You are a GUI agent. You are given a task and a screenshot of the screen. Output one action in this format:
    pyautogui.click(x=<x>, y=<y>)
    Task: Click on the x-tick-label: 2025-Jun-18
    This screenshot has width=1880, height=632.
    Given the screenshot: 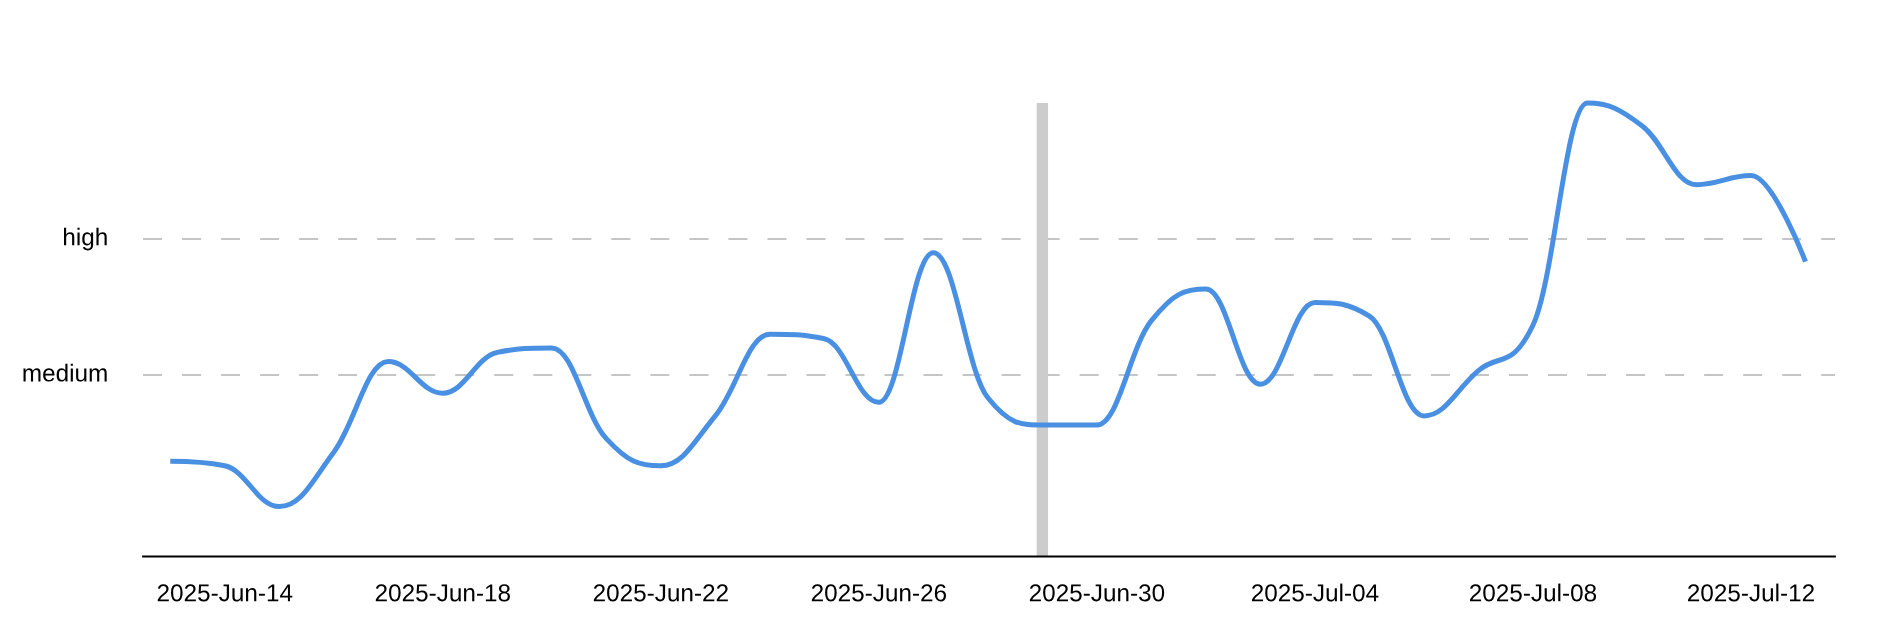 What is the action you would take?
    pyautogui.click(x=442, y=593)
    